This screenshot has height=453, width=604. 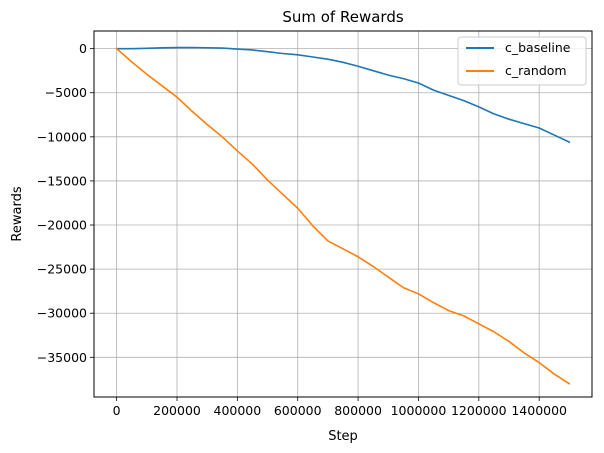 I want to click on x-tick-label: 600000, so click(x=298, y=410).